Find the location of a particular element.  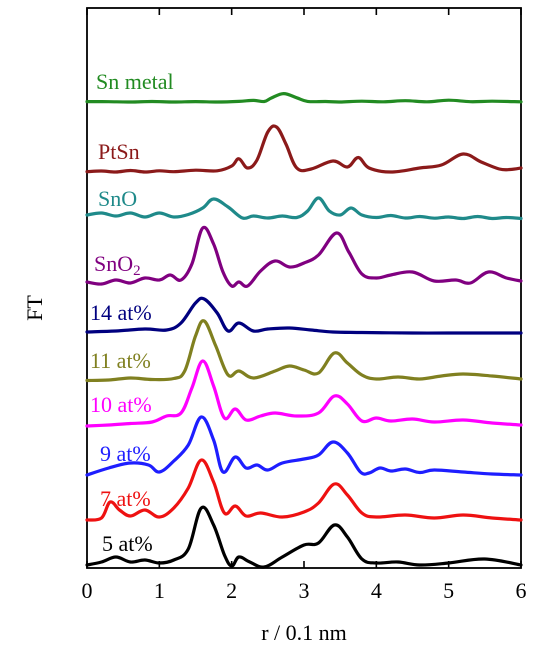

x-tick-label: 3 is located at coordinates (304, 590).